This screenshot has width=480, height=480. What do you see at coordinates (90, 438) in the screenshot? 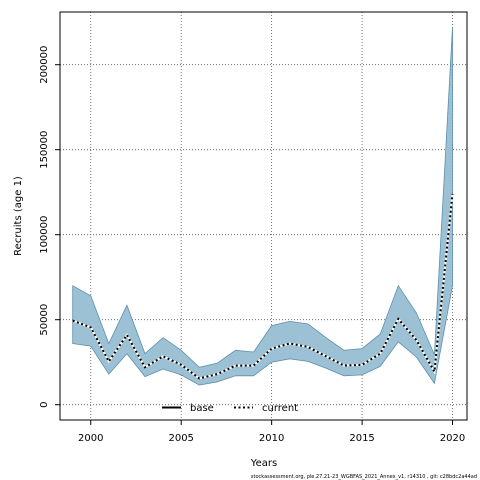
I see `x-tick-label: 2000` at bounding box center [90, 438].